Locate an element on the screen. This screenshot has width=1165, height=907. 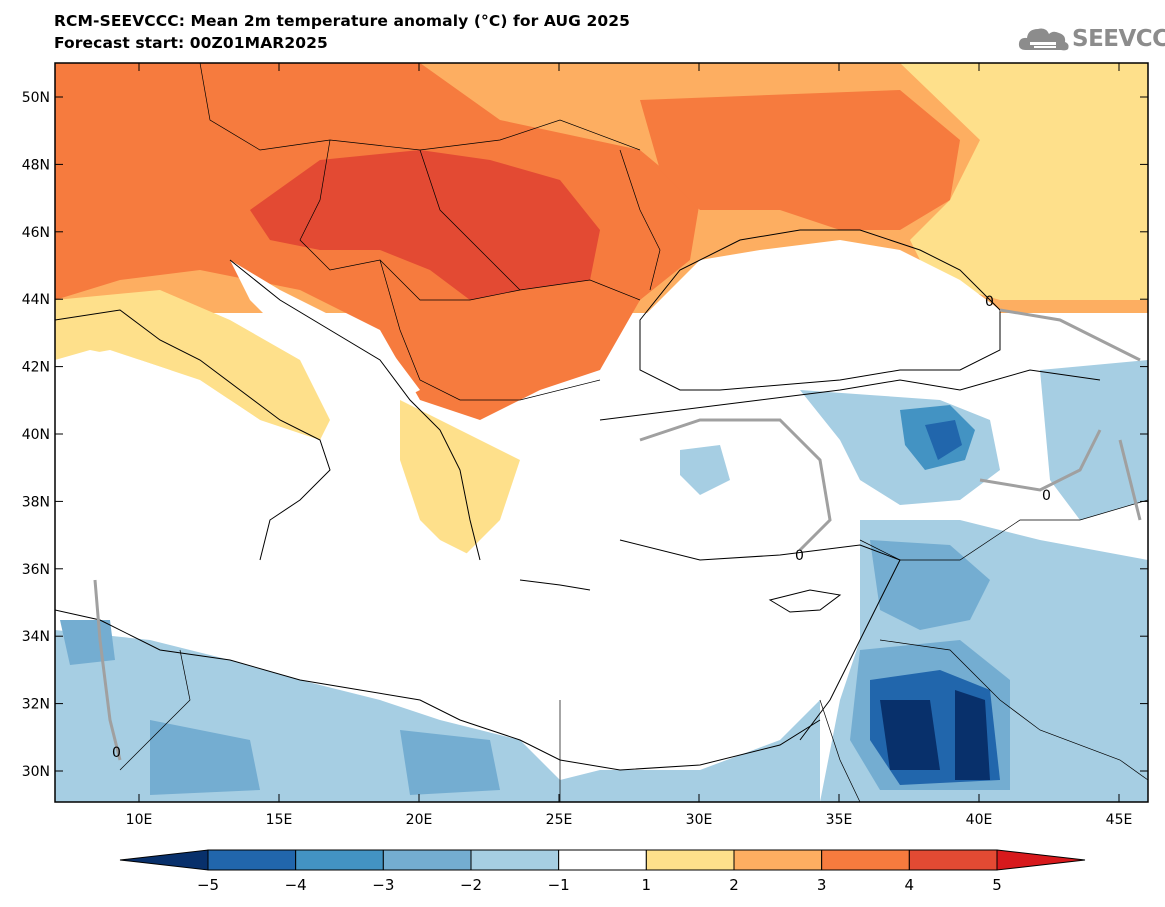
colorbar-tick-label: −4 is located at coordinates (296, 885).